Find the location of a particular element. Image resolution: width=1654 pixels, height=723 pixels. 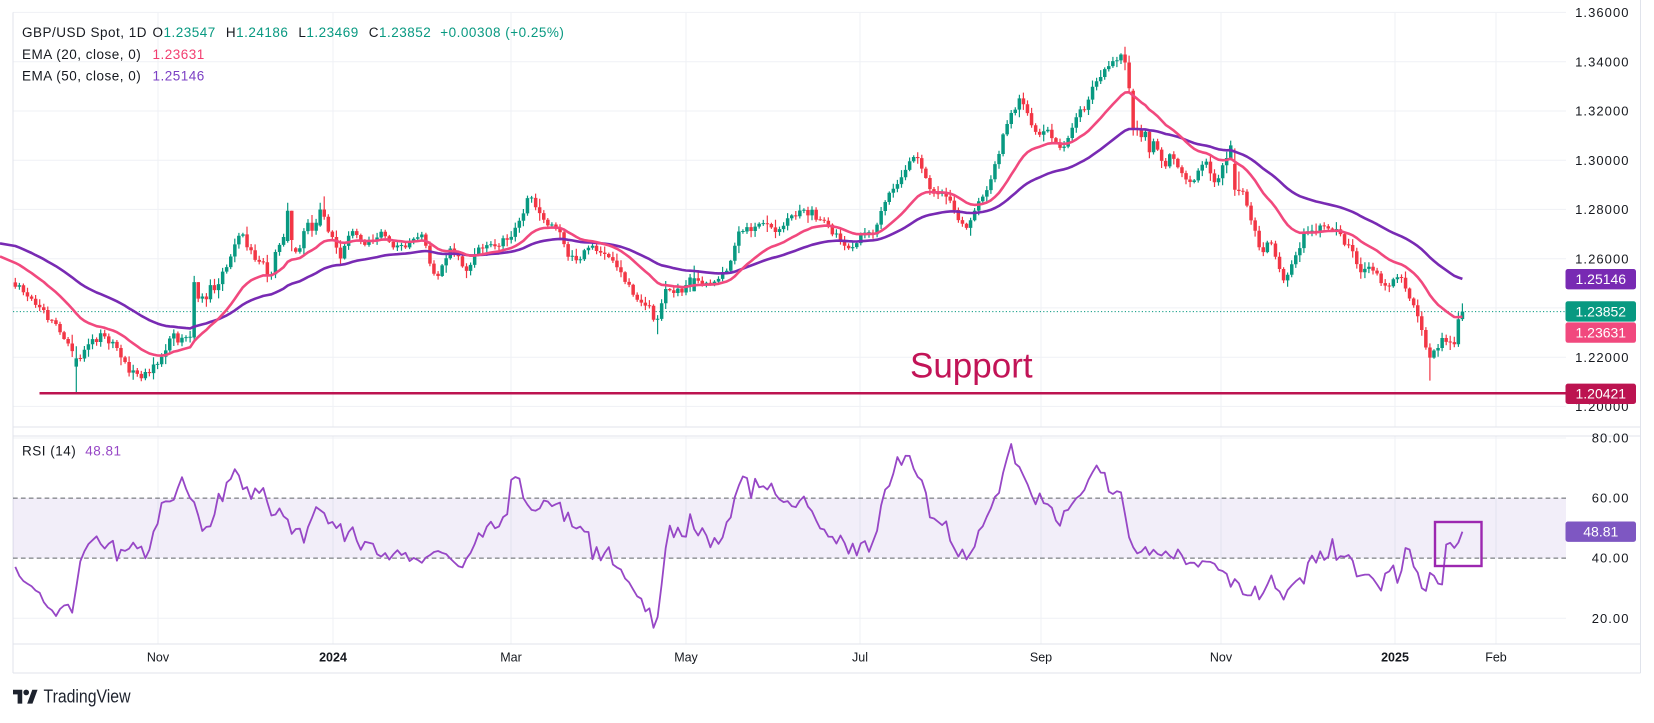

svg-text: 40.00 is located at coordinates (1611, 558).